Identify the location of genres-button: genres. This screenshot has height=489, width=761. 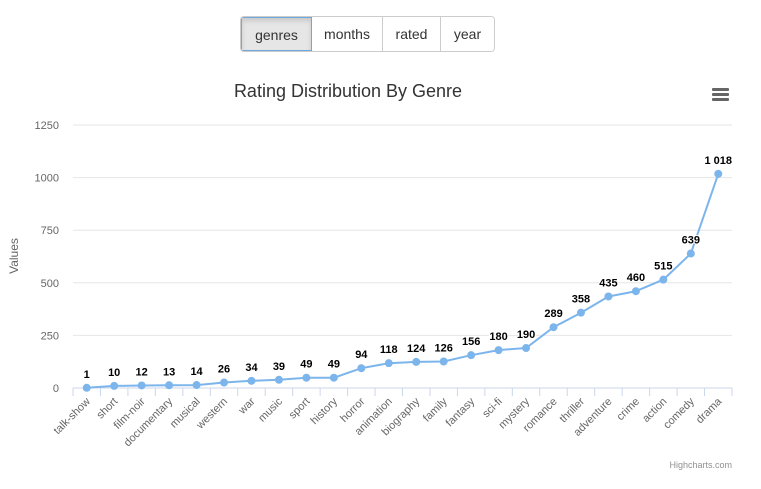
(276, 34).